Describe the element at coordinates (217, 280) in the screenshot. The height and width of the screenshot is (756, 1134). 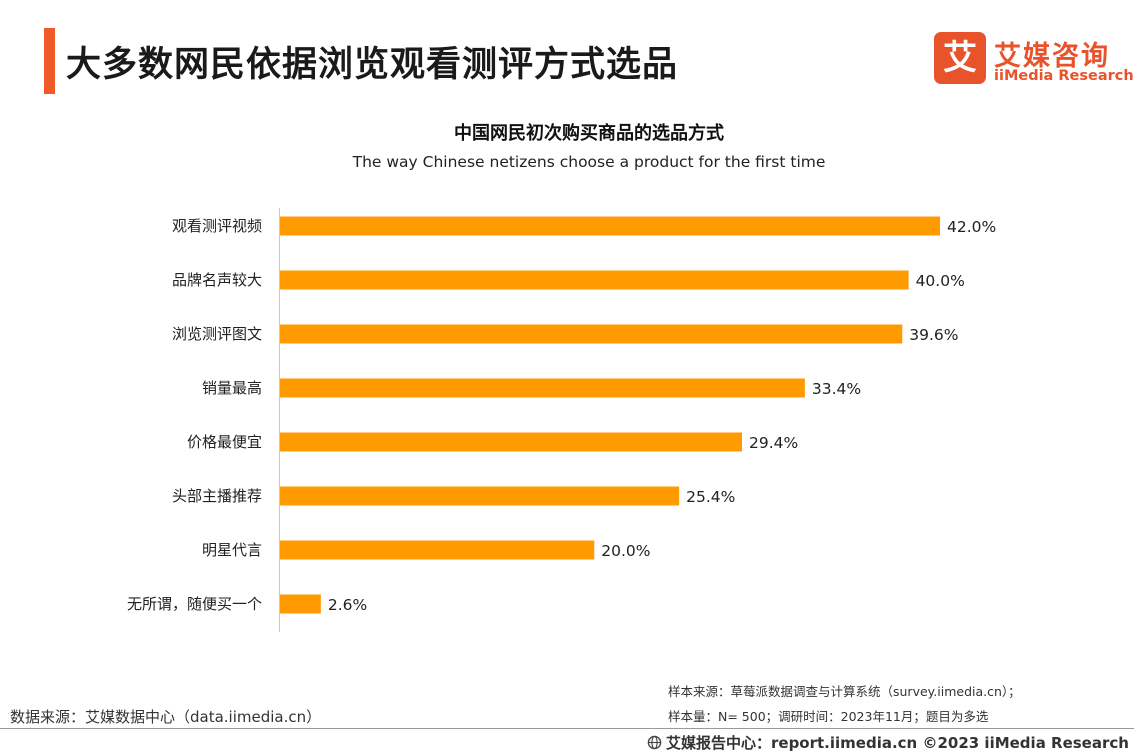
I see `category-label-2: 品牌名声较大` at that location.